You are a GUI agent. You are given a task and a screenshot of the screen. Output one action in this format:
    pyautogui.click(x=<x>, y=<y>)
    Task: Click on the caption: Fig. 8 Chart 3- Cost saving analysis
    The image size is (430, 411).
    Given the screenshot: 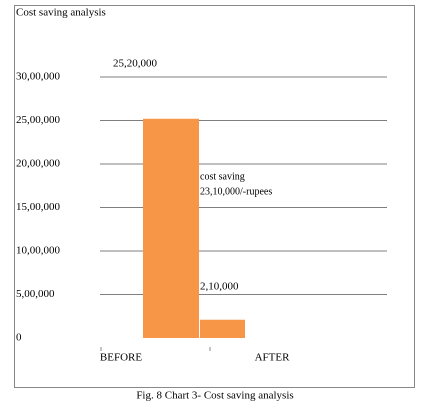 What is the action you would take?
    pyautogui.click(x=214, y=396)
    